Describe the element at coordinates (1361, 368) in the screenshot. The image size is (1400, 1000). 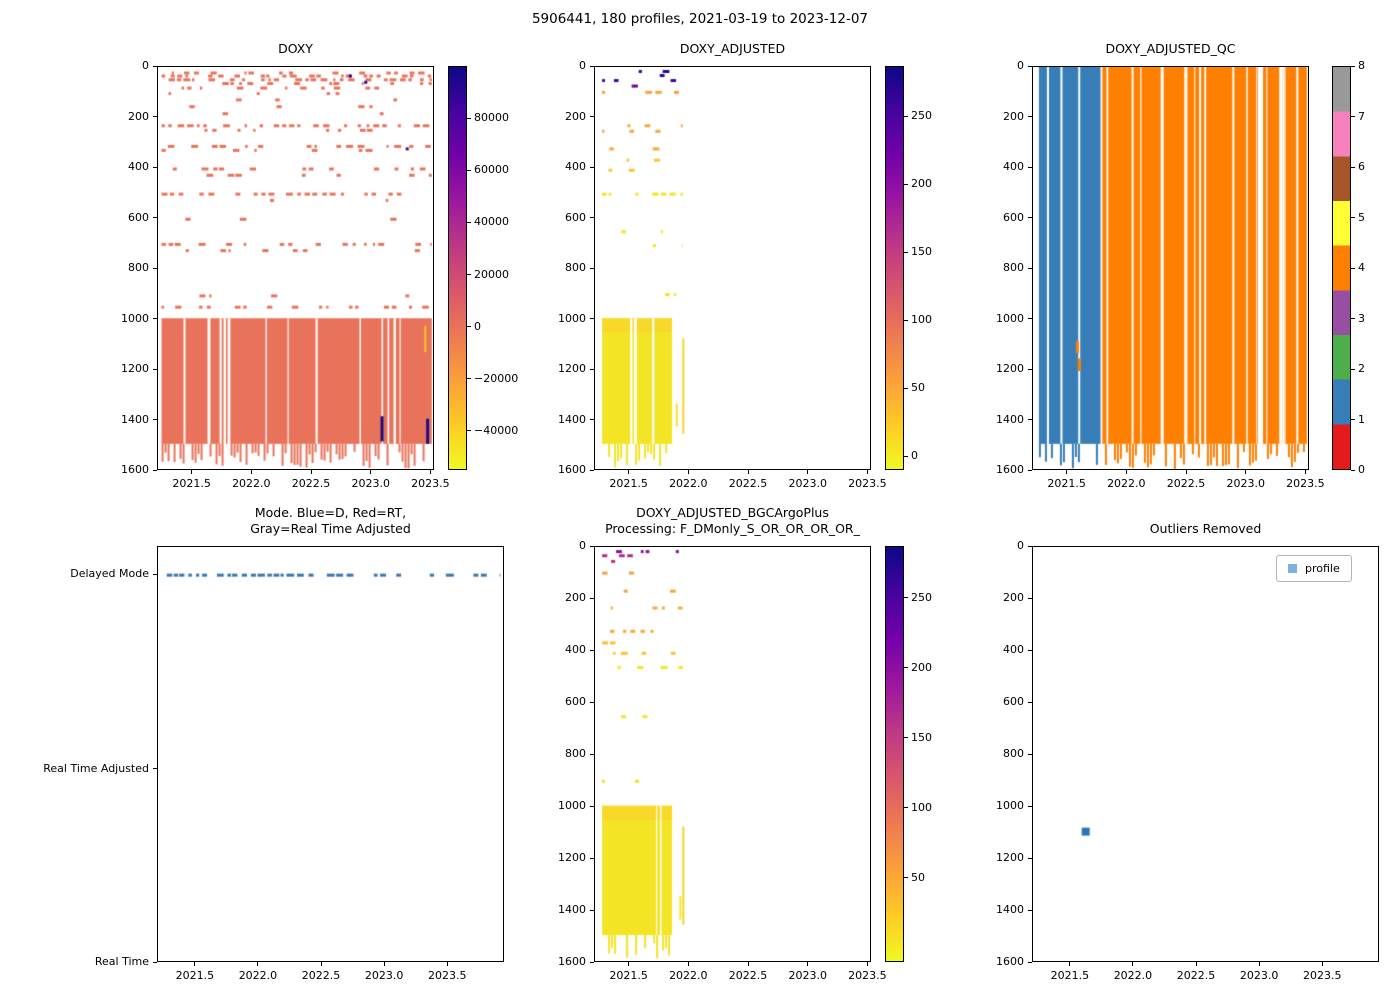
I see `colorbar-tick-label: 2` at that location.